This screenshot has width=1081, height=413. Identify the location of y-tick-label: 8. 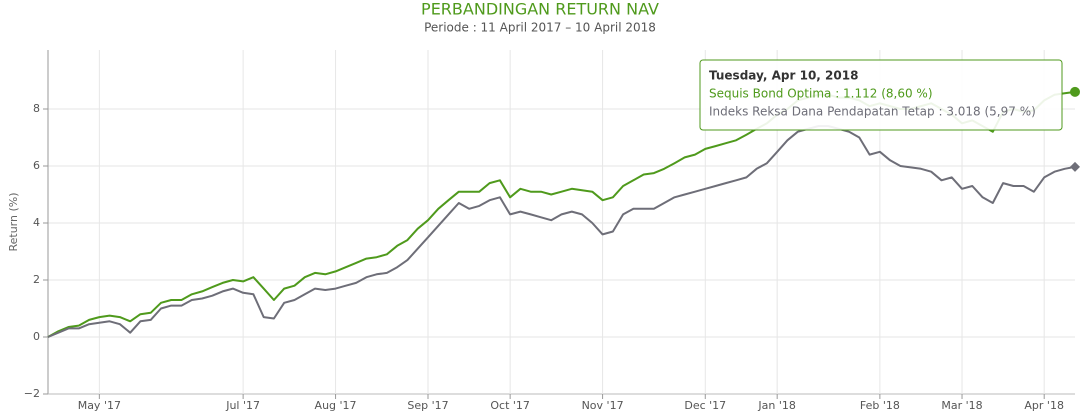
(36, 108).